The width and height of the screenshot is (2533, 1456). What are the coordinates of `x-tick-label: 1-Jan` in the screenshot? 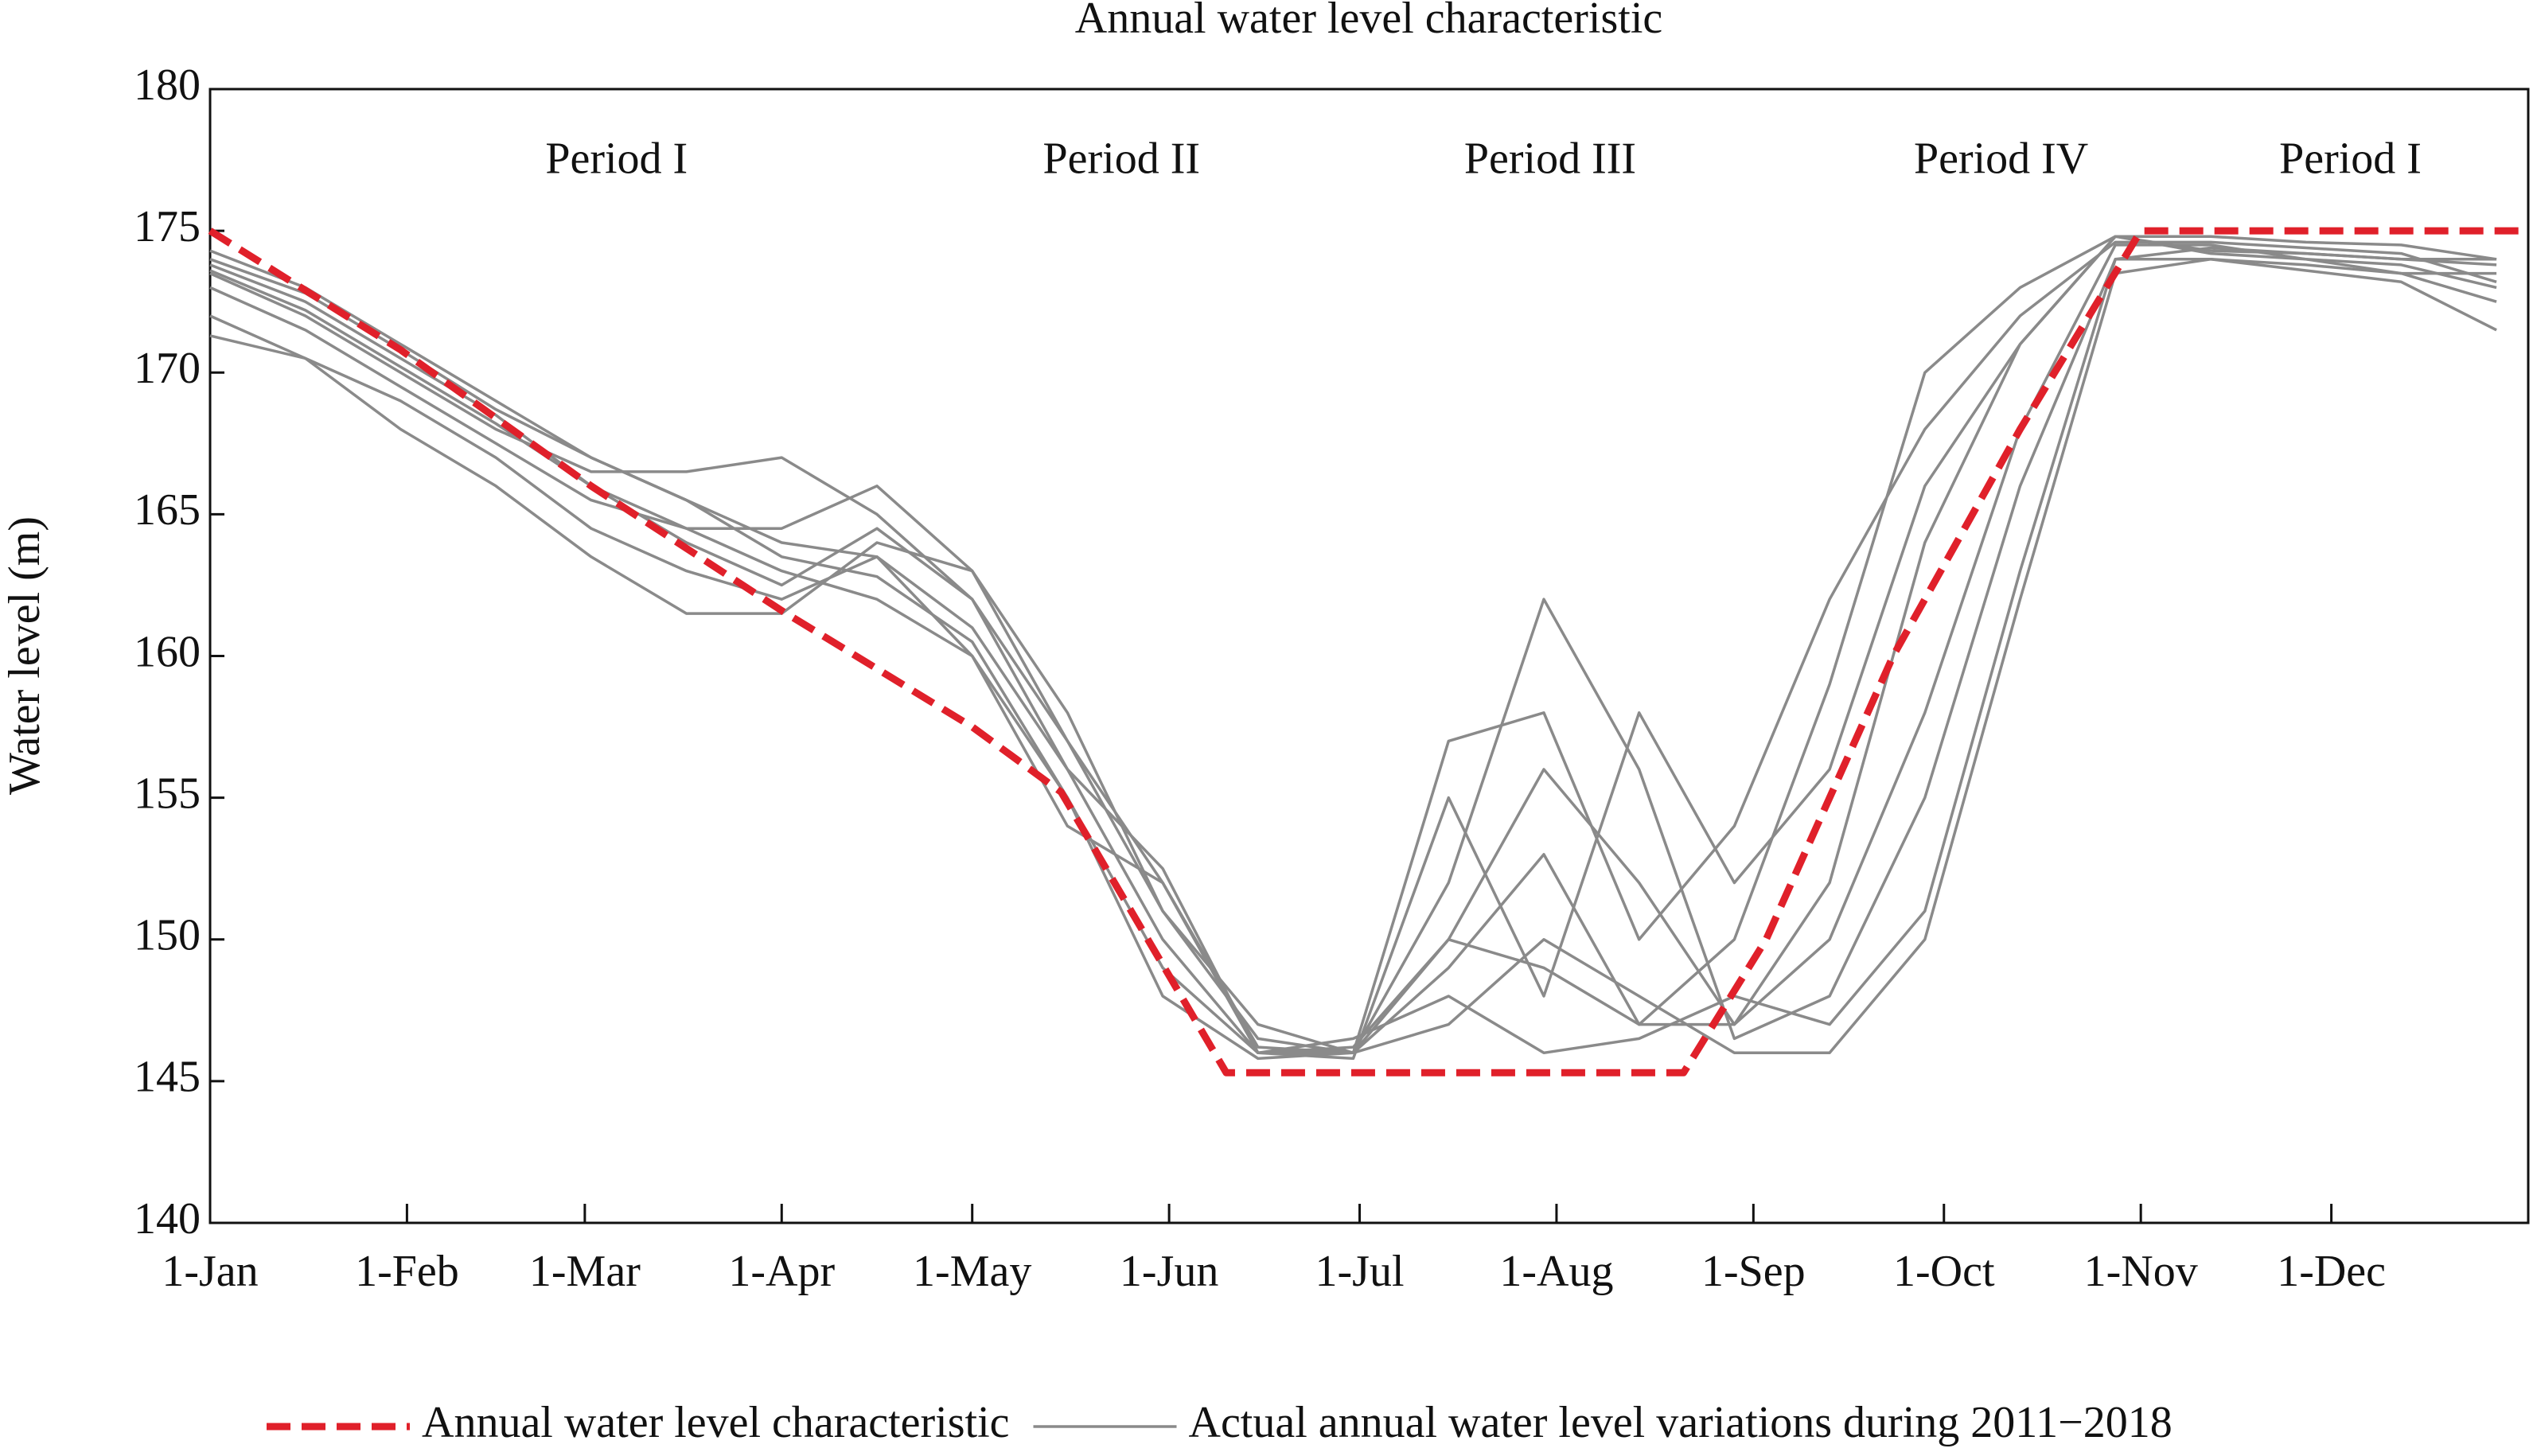 It's located at (210, 1271).